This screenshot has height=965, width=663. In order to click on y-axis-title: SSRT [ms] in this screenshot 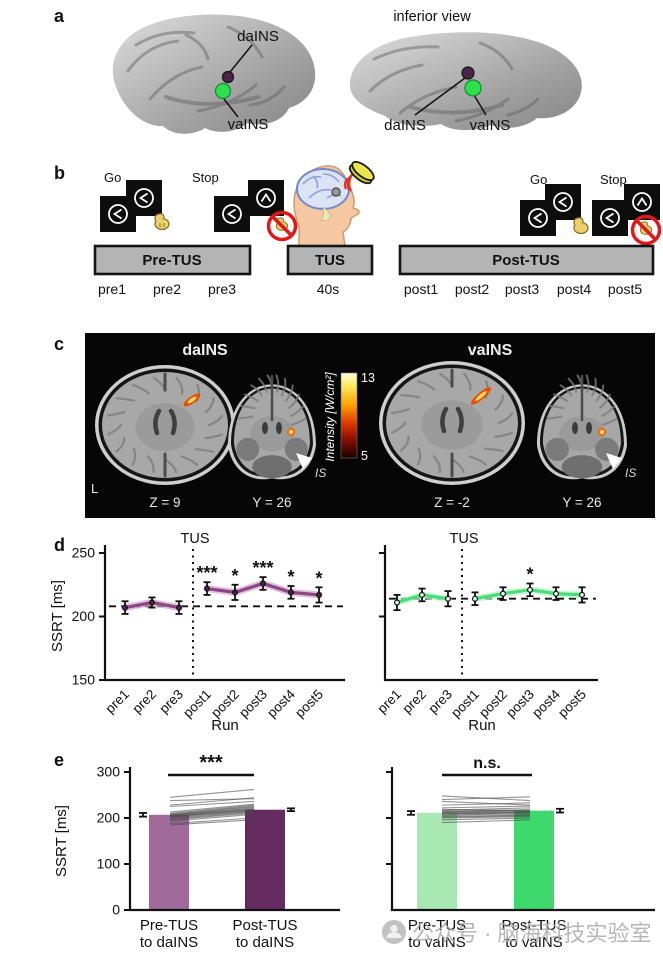, I will do `click(57, 616)`.